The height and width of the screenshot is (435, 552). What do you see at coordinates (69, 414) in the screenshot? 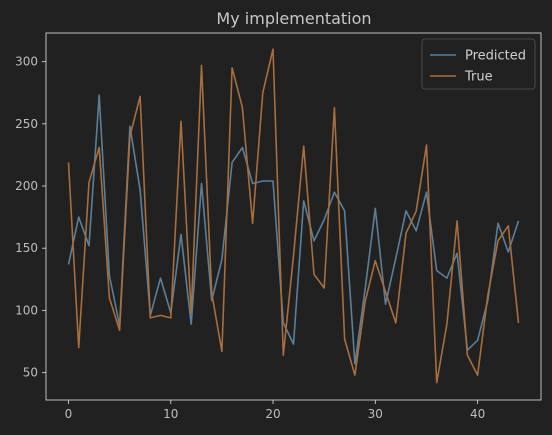
I see `x-tick-label: 0` at bounding box center [69, 414].